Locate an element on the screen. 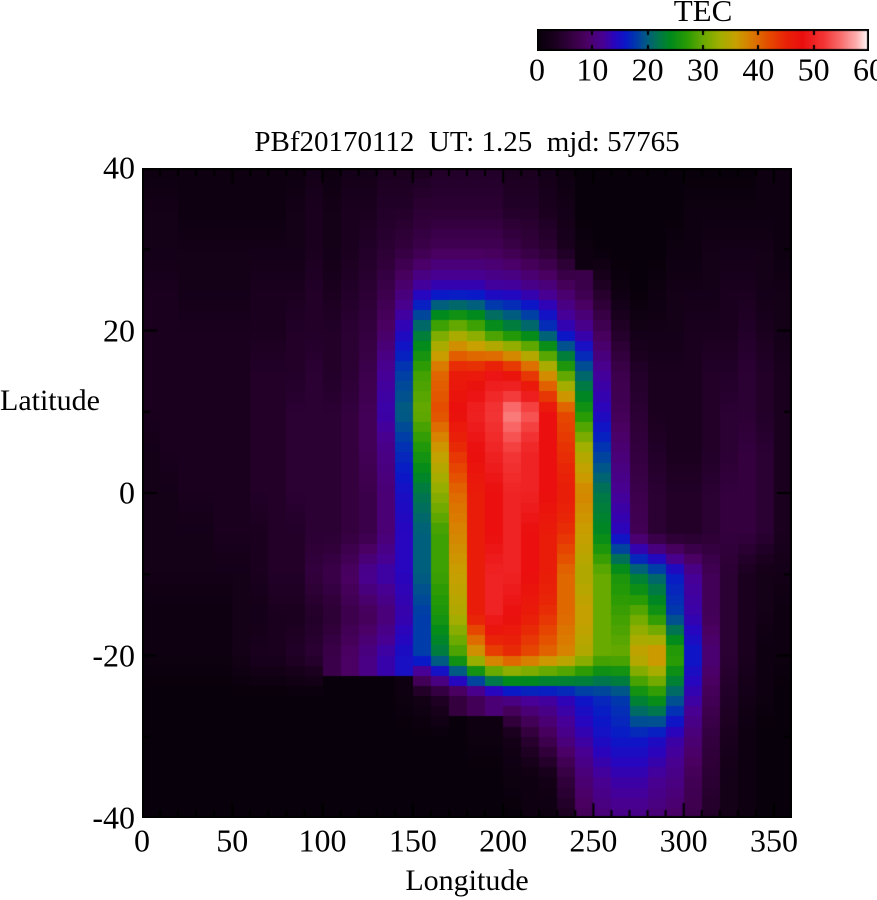 The height and width of the screenshot is (900, 877). x-axis-tick-label: 350 is located at coordinates (773, 840).